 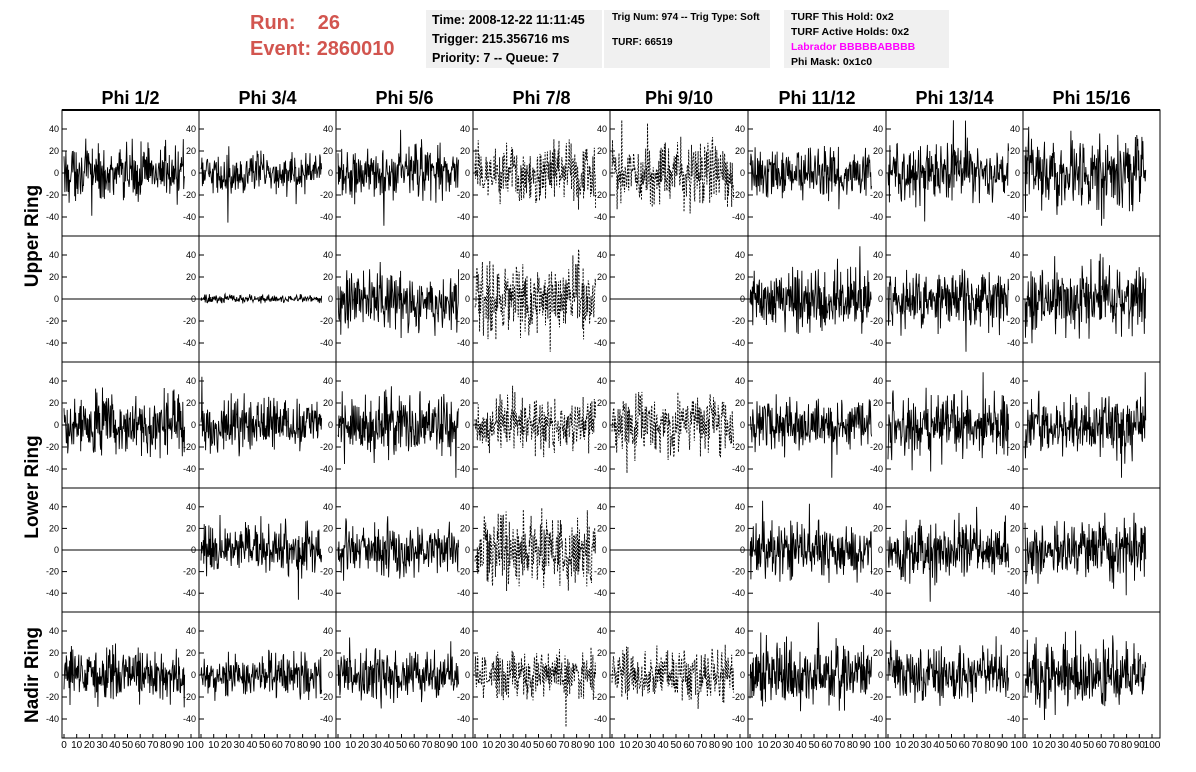 I want to click on waveform-trace-r4-c0, so click(x=124, y=675).